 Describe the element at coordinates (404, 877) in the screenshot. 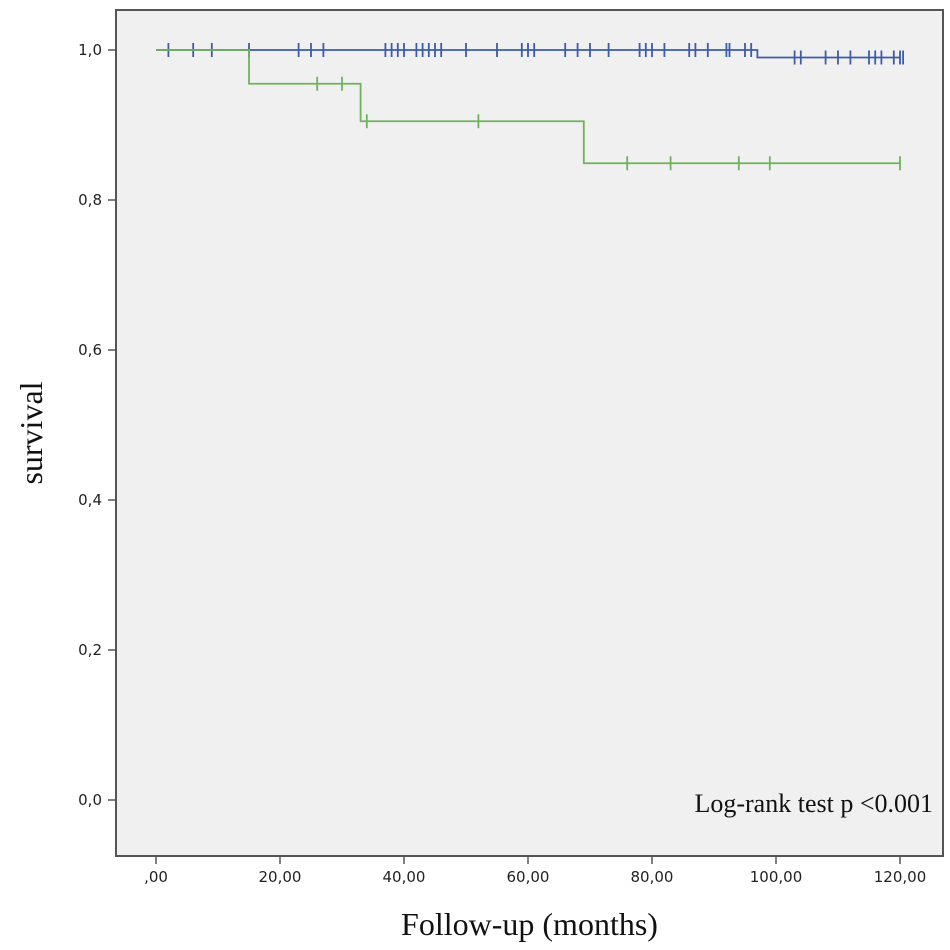

I see `x-tick-label: 40,00` at that location.